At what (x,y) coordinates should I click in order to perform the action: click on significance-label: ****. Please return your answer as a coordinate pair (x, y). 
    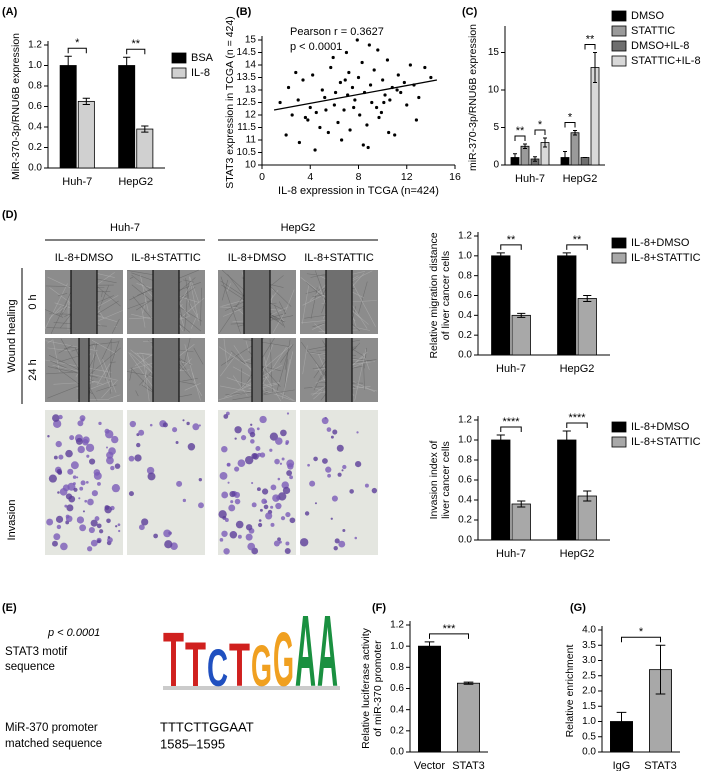
    Looking at the image, I should click on (577, 418).